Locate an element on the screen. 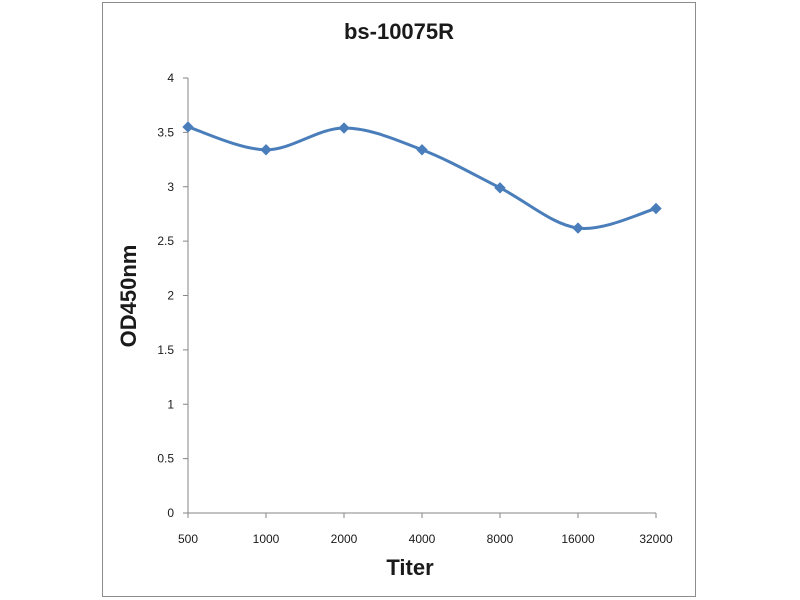 This screenshot has height=600, width=800. x-tick-labels: 500 1000 2000 4000 8000 16000 32000 is located at coordinates (425, 529).